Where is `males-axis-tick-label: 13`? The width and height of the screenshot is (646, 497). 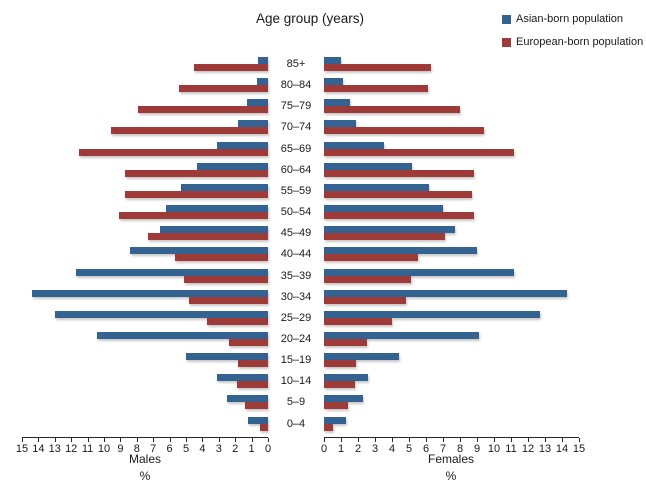
males-axis-tick-label: 13 is located at coordinates (54, 449).